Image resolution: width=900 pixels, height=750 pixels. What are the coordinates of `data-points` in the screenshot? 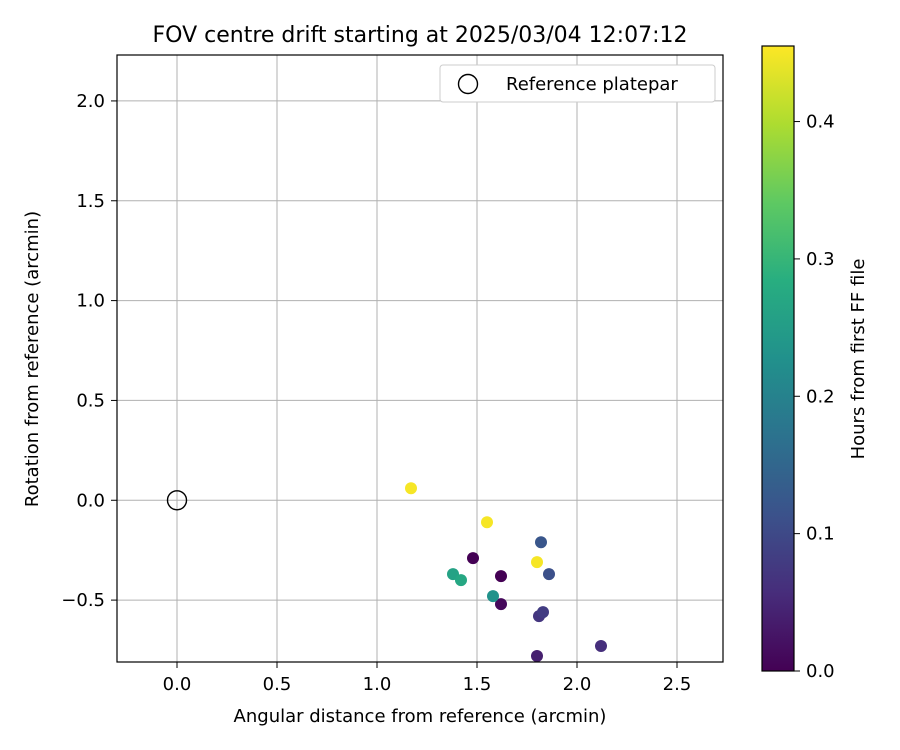 It's located at (386, 572).